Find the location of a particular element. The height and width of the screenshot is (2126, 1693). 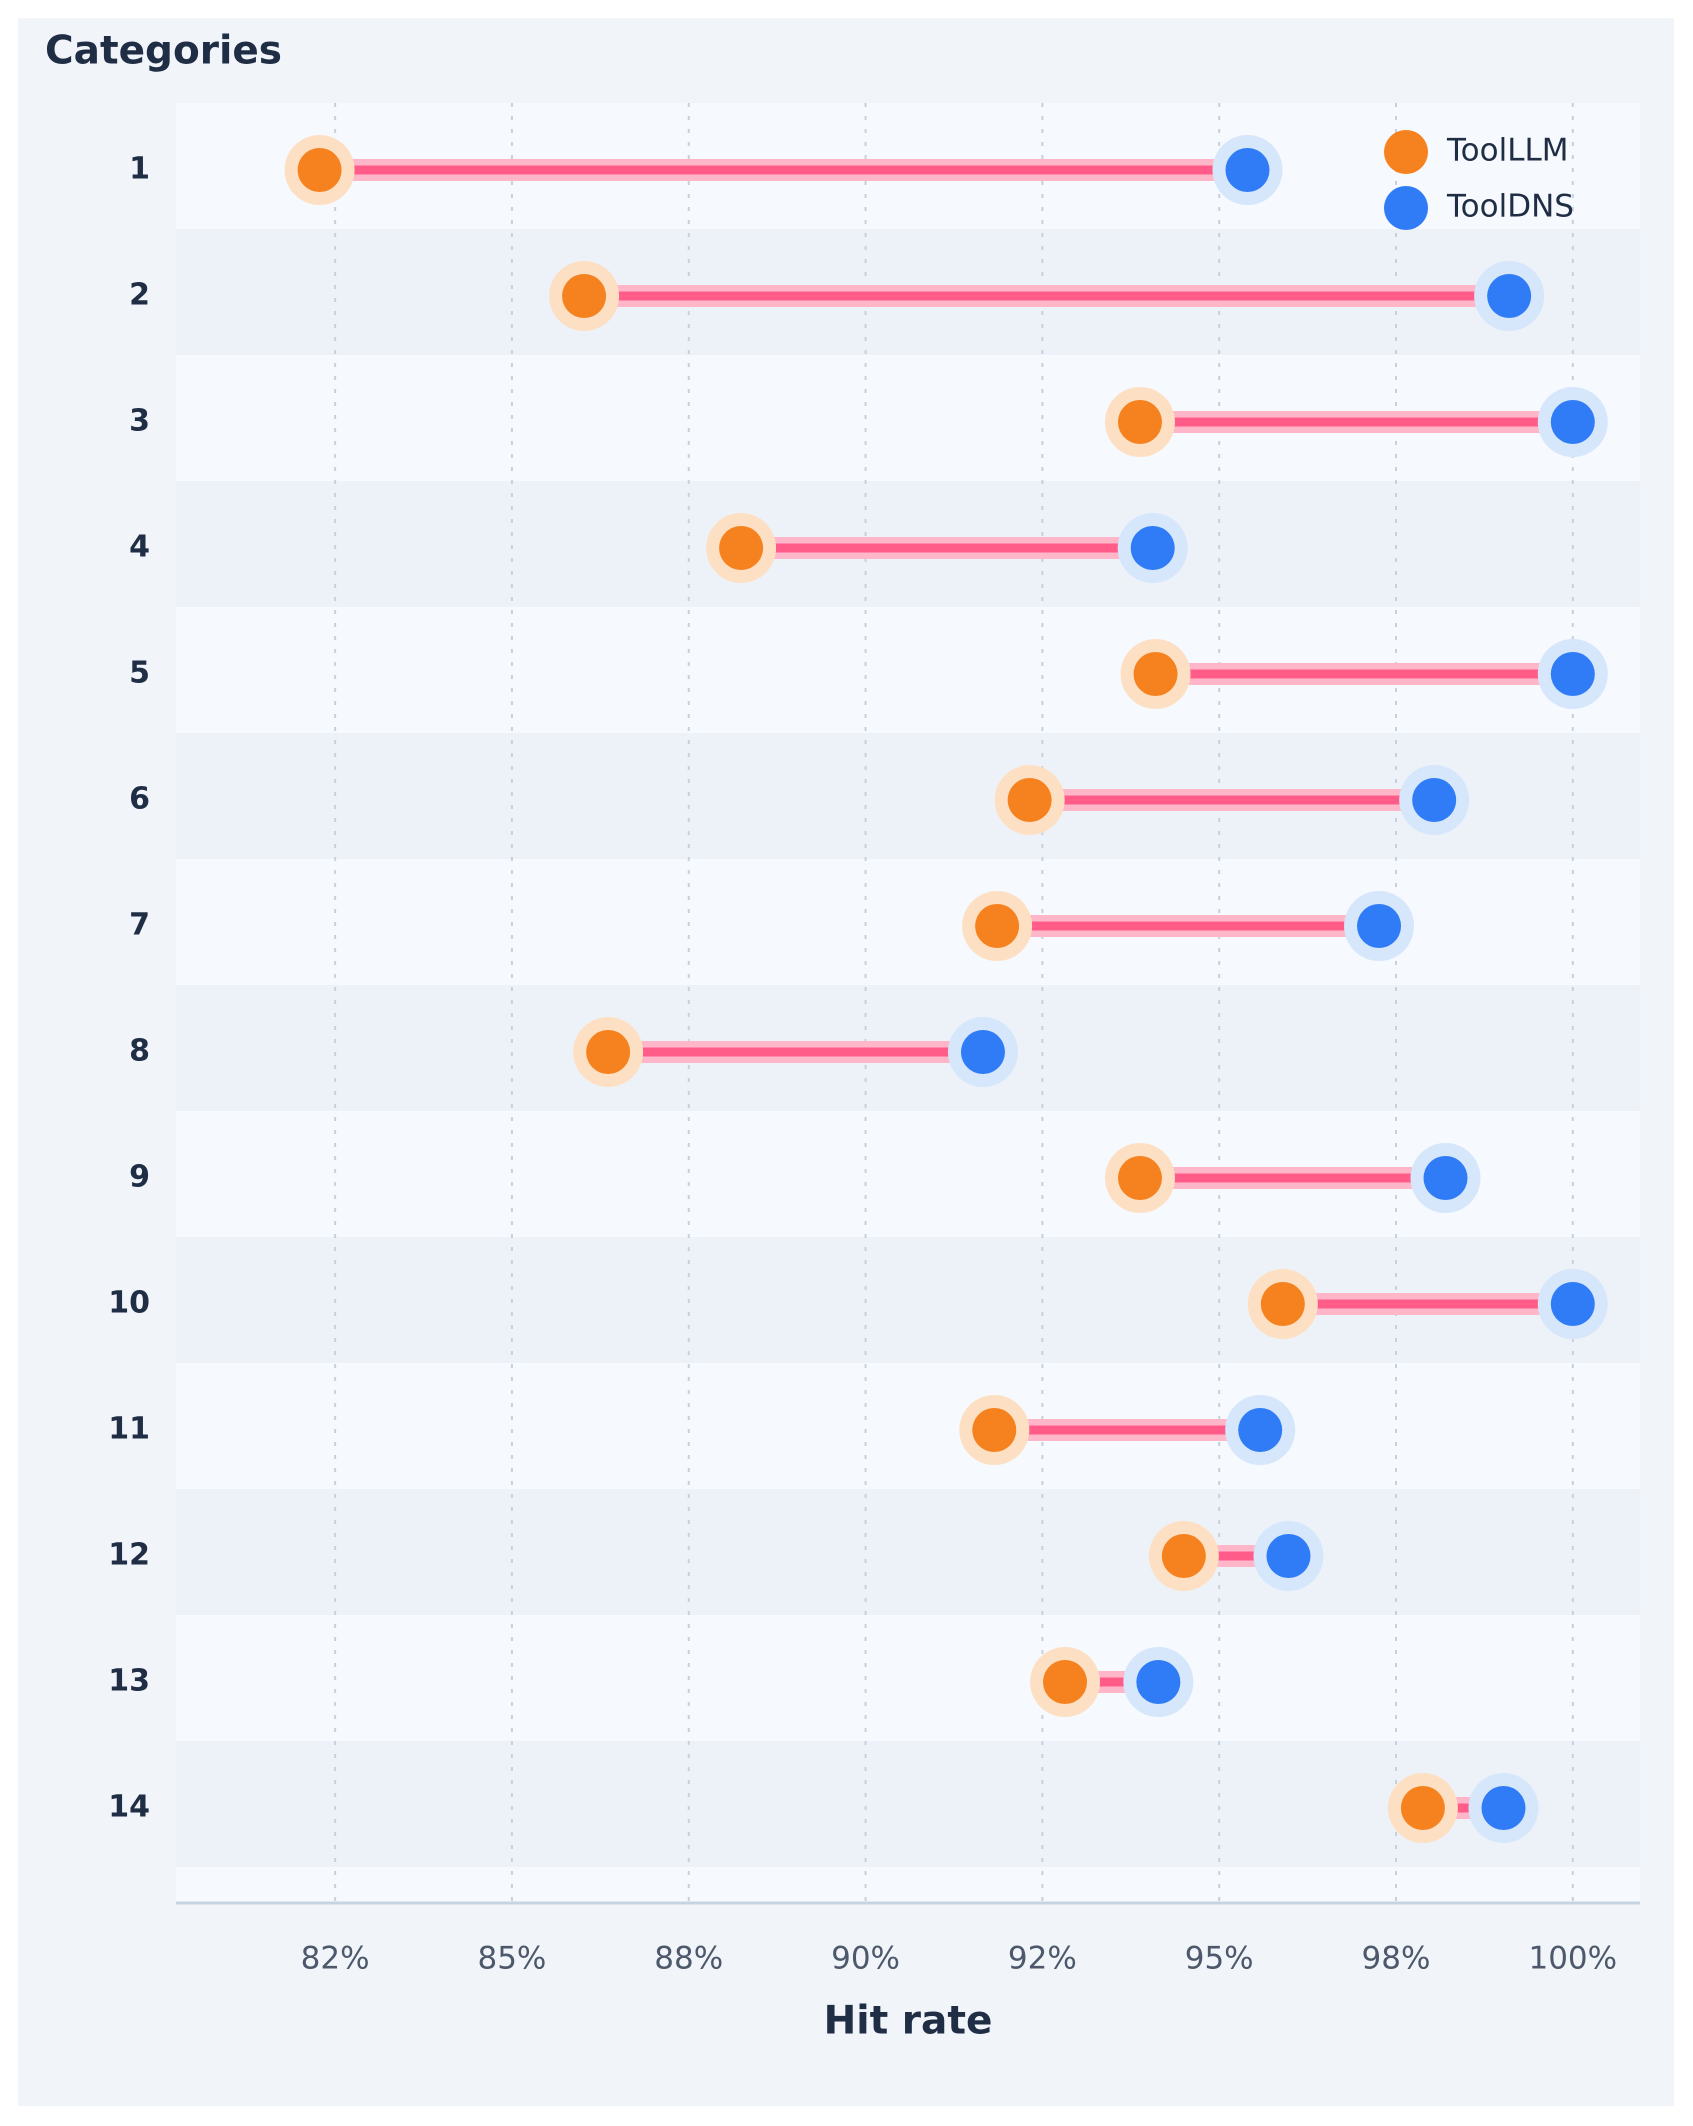

x-axis-title: Hit rate is located at coordinates (908, 2021).